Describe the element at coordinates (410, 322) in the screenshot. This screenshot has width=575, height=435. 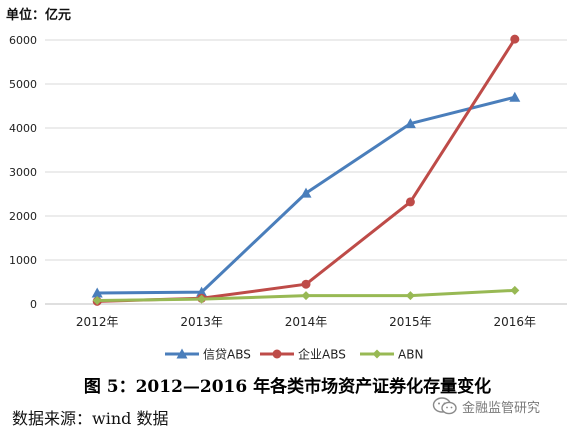
I see `x-tick-label: 2015年` at that location.